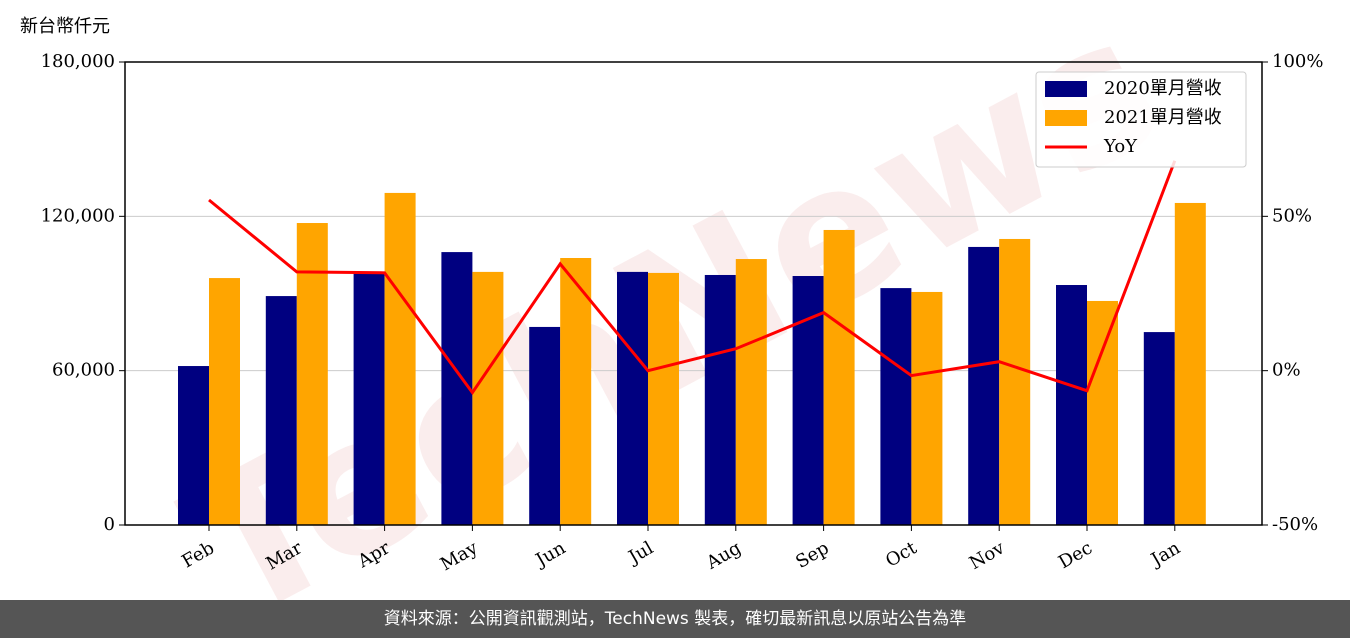 Image resolution: width=1350 pixels, height=638 pixels. I want to click on x-tick-label: Jan, so click(1165, 554).